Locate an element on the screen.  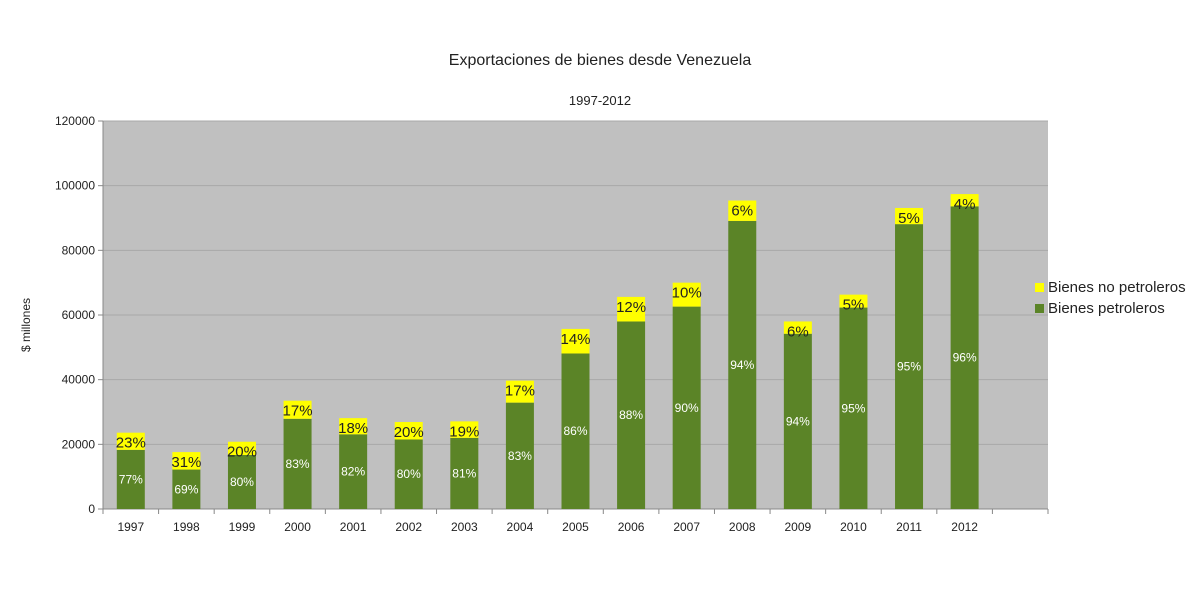
x-tick-label: 2009 is located at coordinates (798, 527).